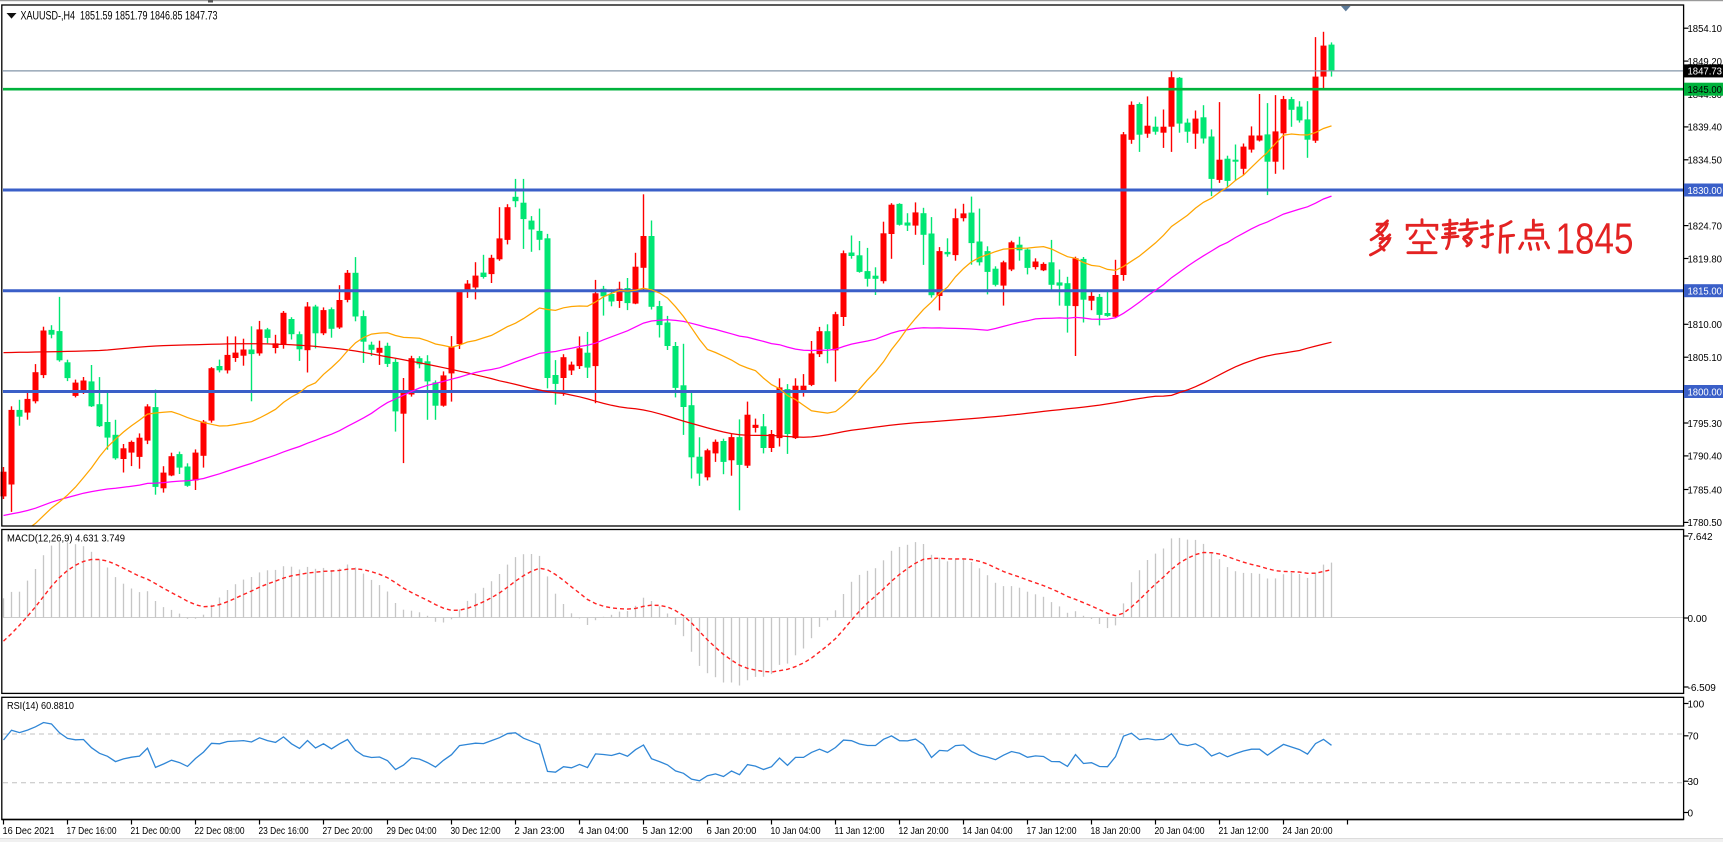 This screenshot has height=842, width=1723. Describe the element at coordinates (476, 831) in the screenshot. I see `svg-text: 30 Dec 12:00` at that location.